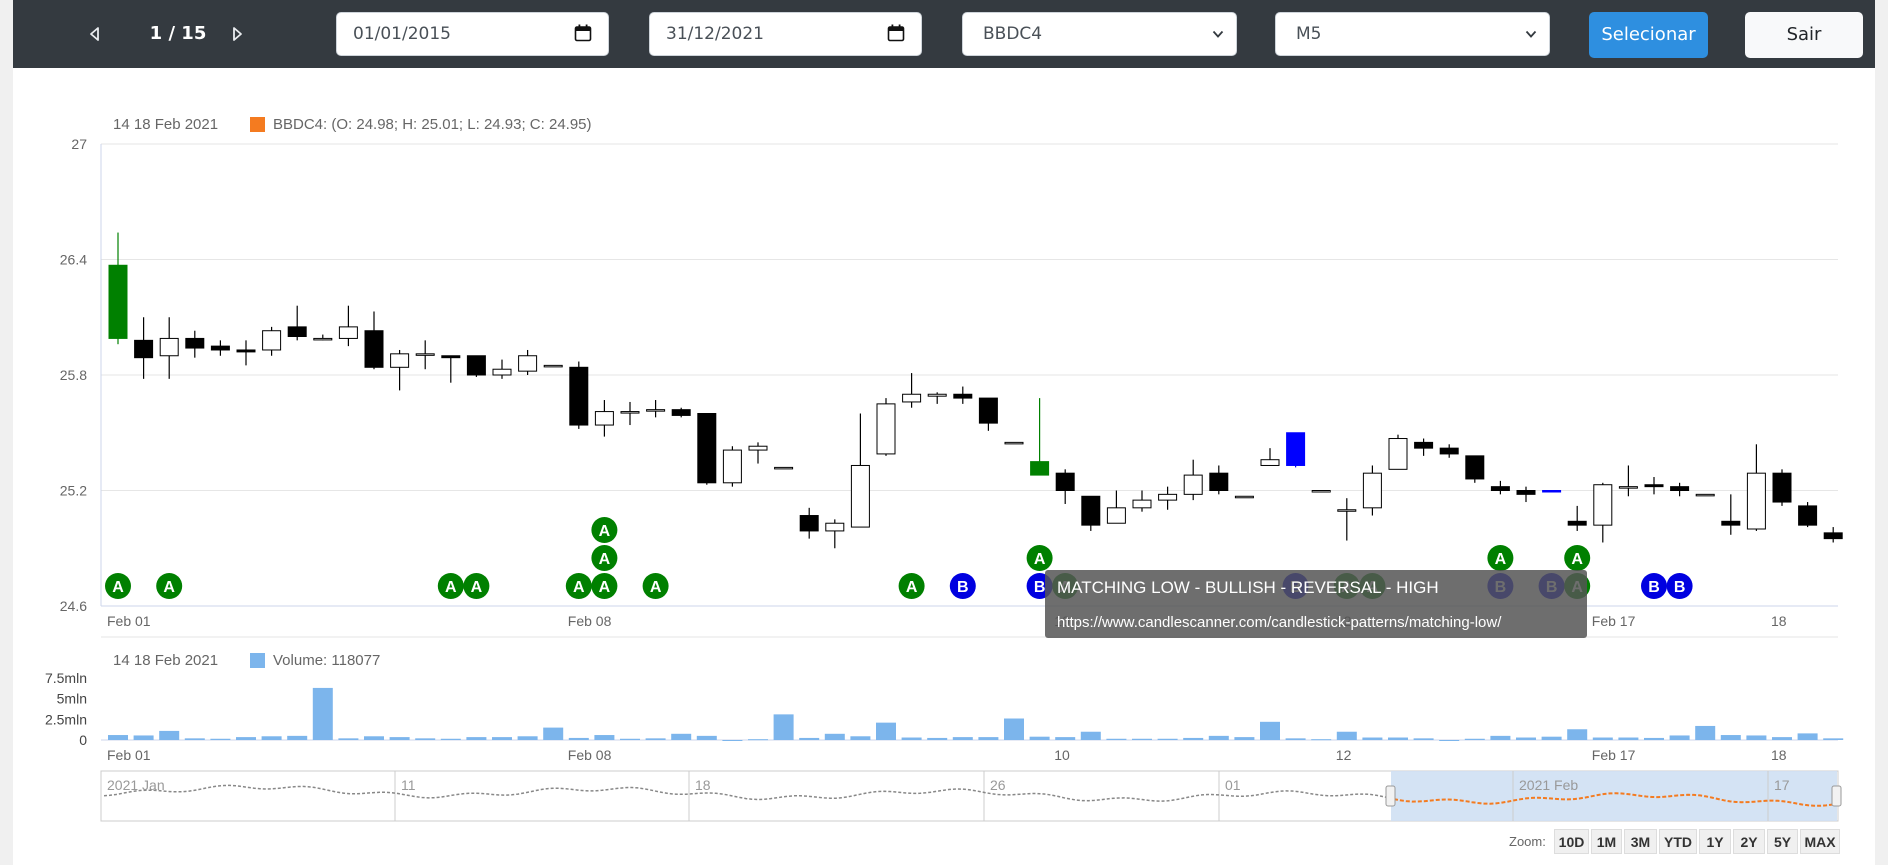 Image resolution: width=1888 pixels, height=865 pixels. Describe the element at coordinates (1820, 841) in the screenshot. I see `zoom-max-button: MAX` at that location.